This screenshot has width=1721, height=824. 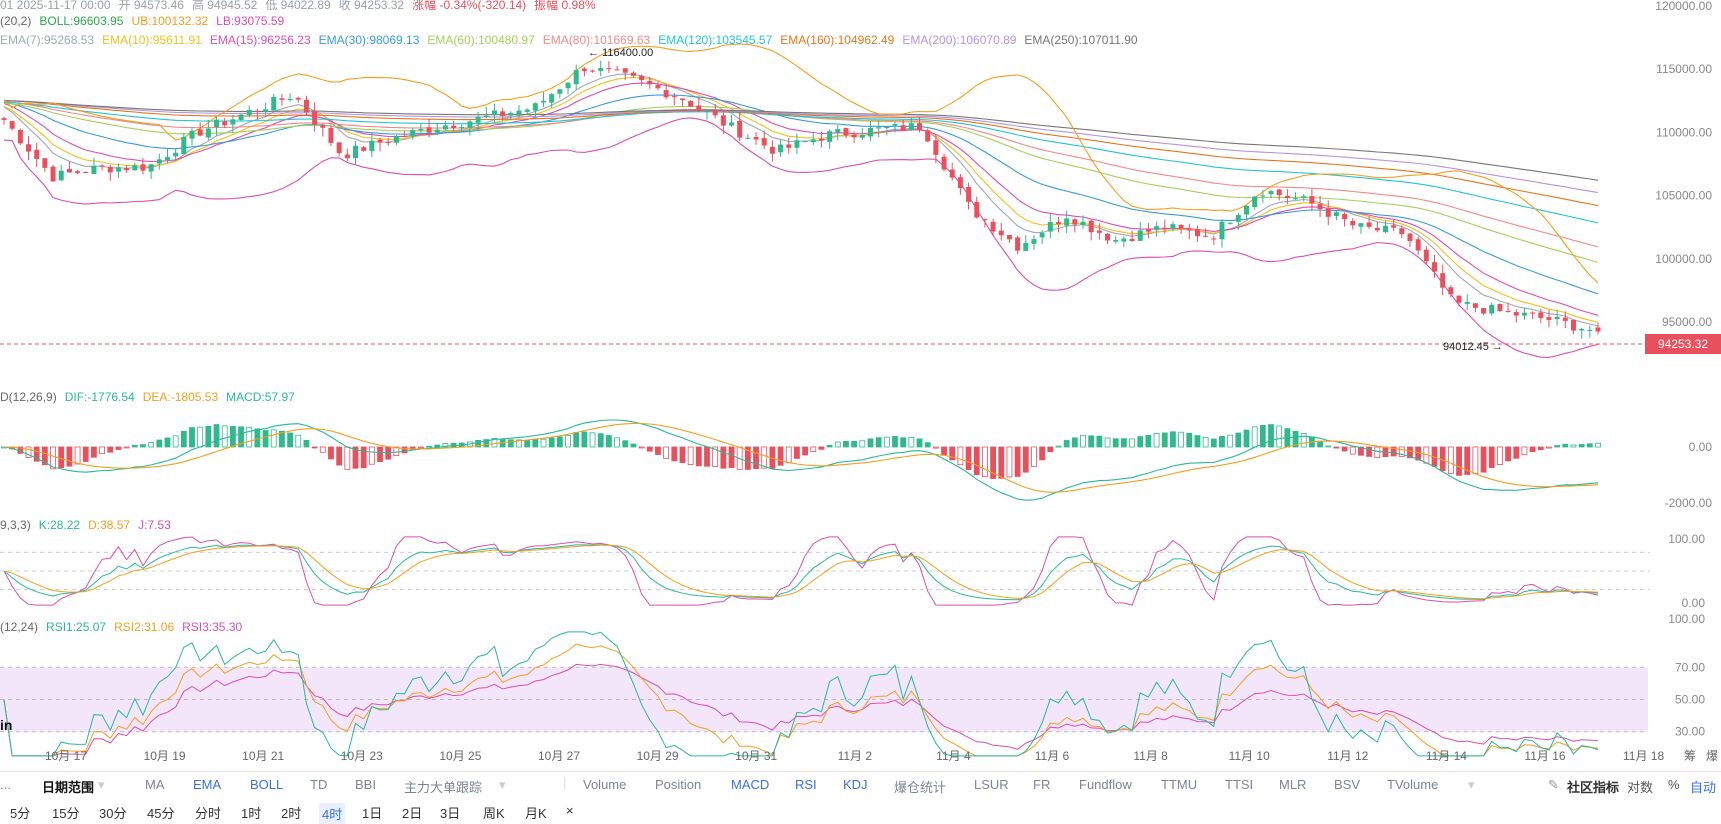 I want to click on indicator-bsv: BSV, so click(x=1347, y=784).